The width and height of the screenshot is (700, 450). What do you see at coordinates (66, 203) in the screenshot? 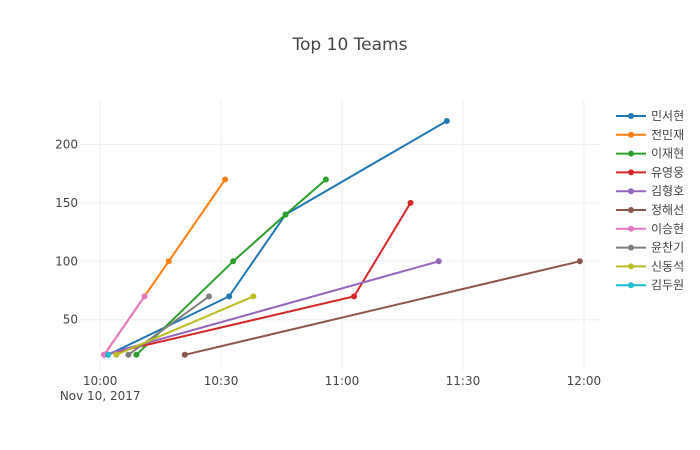
I see `y-tick-label: 150` at bounding box center [66, 203].